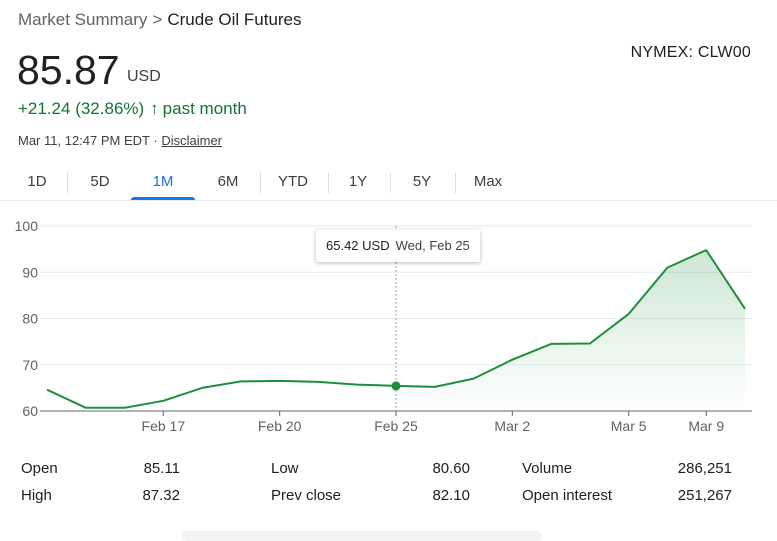 The image size is (777, 541). What do you see at coordinates (570, 330) in the screenshot?
I see `series-area` at bounding box center [570, 330].